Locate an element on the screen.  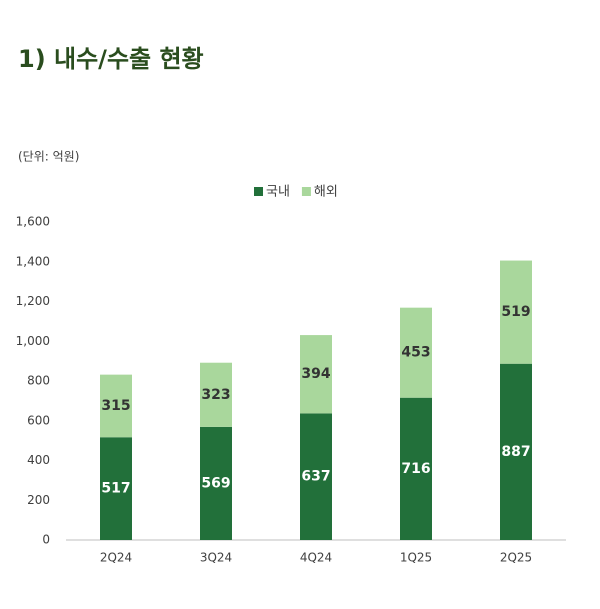
data-label: 394 is located at coordinates (315, 374).